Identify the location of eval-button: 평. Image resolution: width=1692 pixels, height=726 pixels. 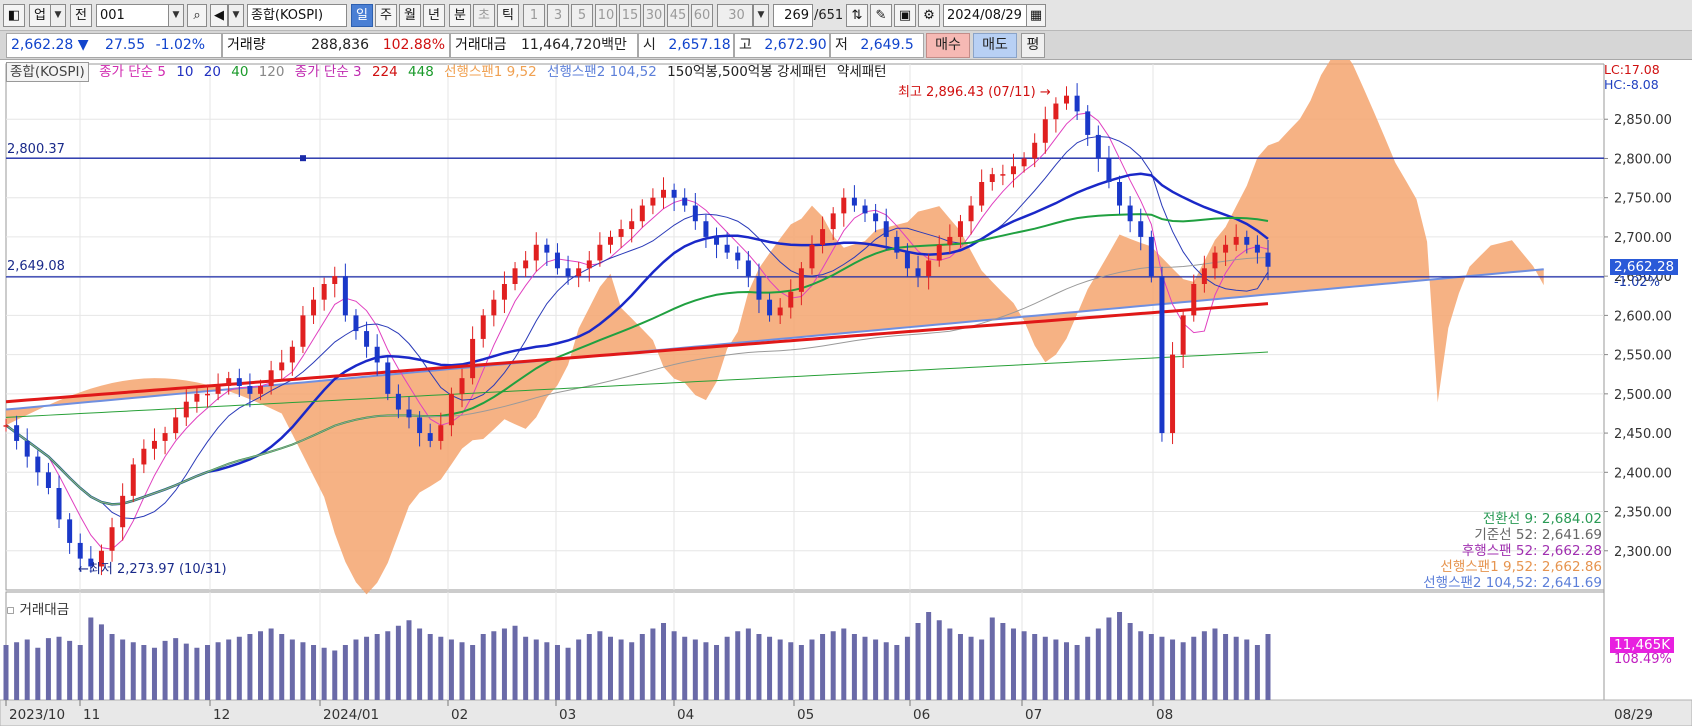
(1033, 45).